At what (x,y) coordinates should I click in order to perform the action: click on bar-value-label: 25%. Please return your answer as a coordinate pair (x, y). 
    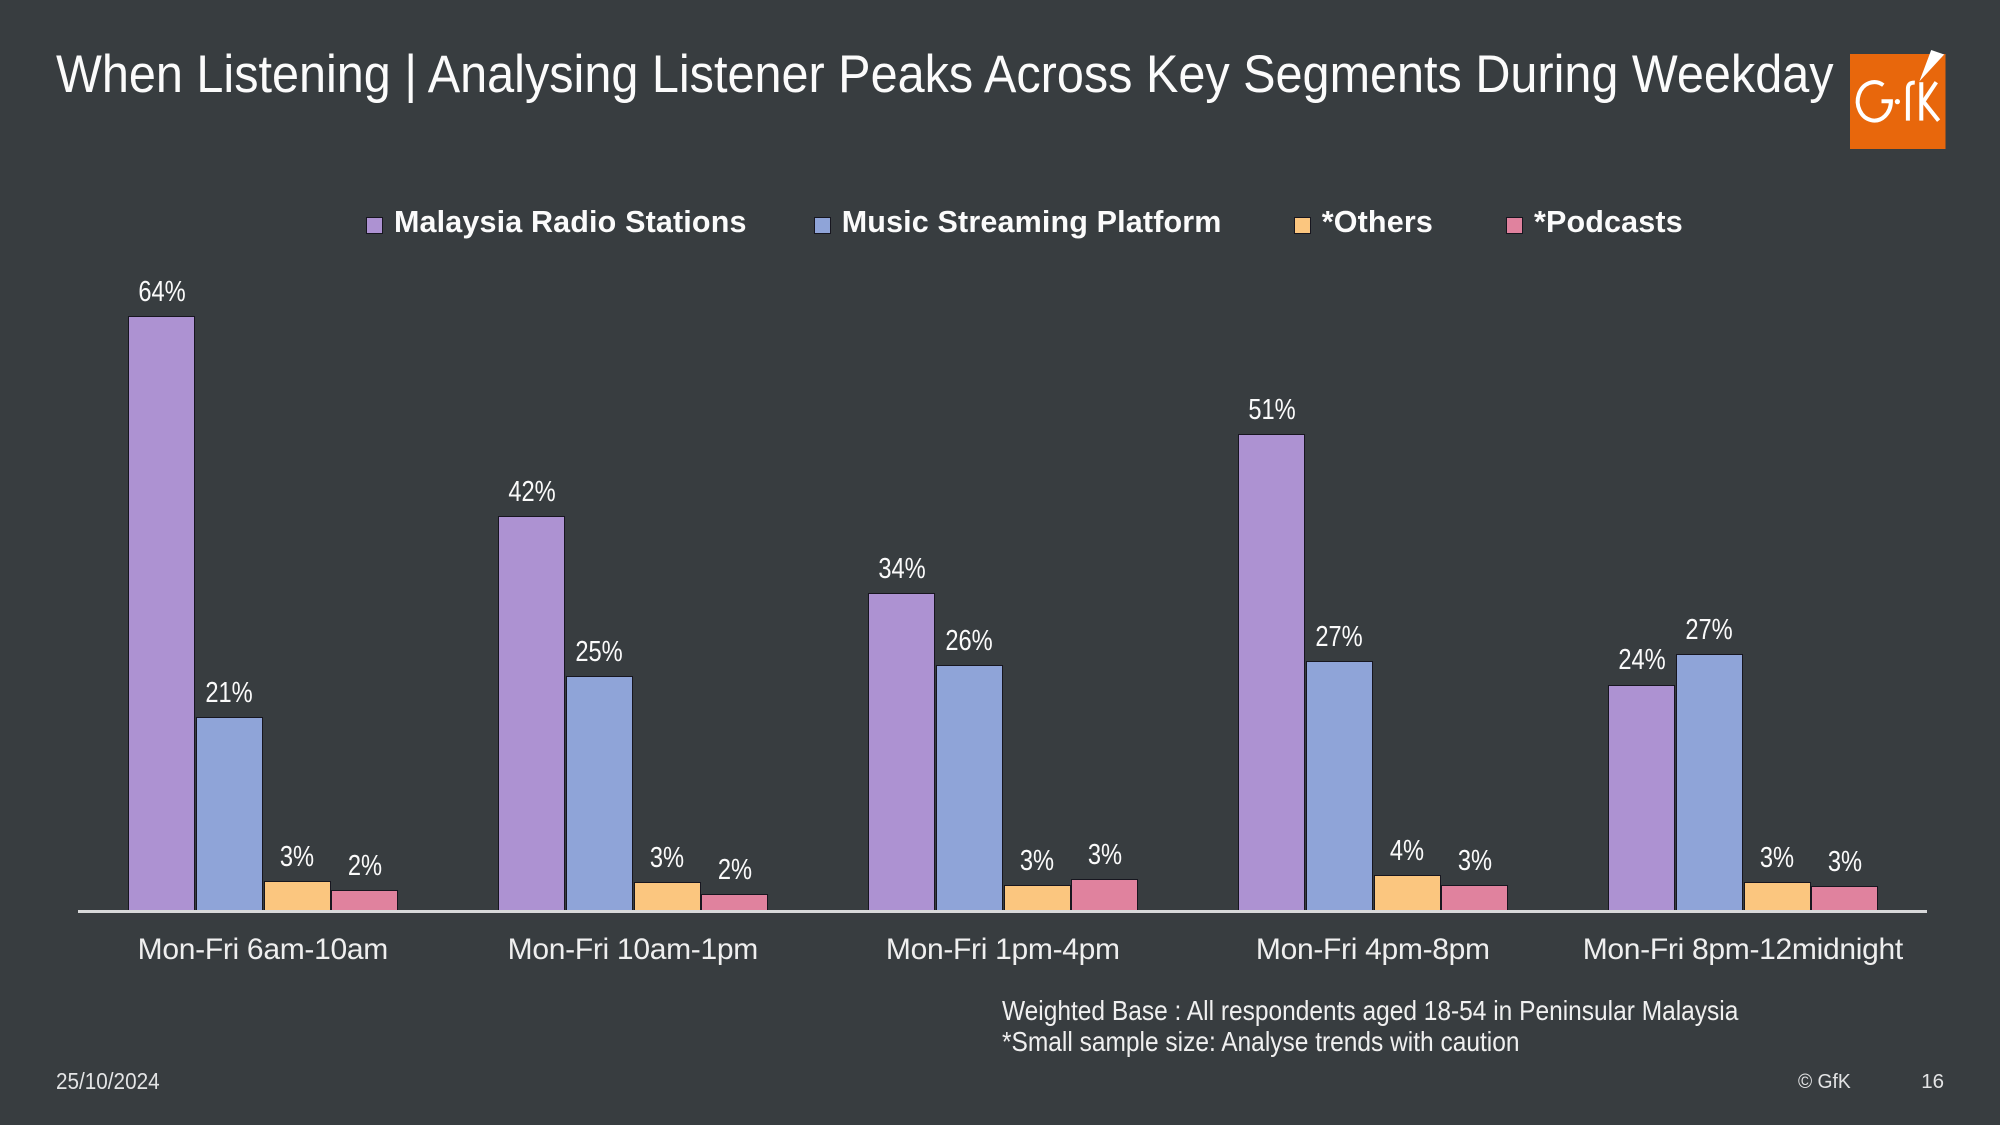
    Looking at the image, I should click on (599, 652).